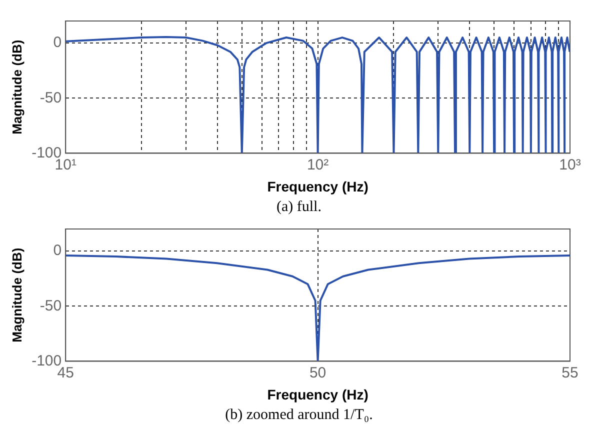 Image resolution: width=598 pixels, height=432 pixels. Describe the element at coordinates (299, 207) in the screenshot. I see `text: (a) full.` at that location.